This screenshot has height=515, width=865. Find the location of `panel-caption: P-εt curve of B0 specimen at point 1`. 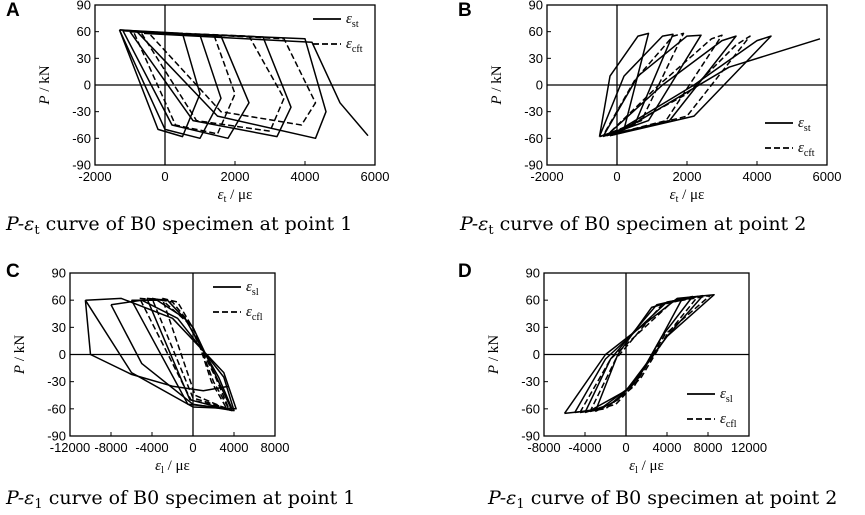

panel-caption: P-εt curve of B0 specimen at point 1 is located at coordinates (179, 225).